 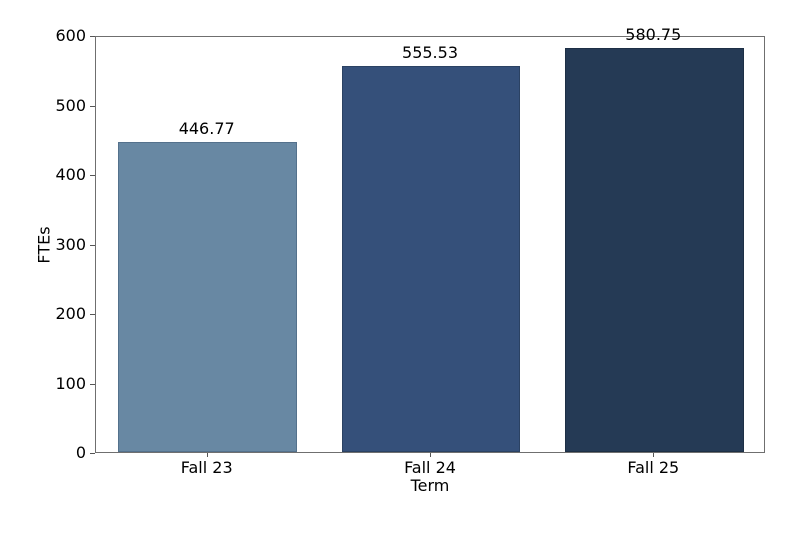 What do you see at coordinates (70, 105) in the screenshot?
I see `y-tick-label: 500` at bounding box center [70, 105].